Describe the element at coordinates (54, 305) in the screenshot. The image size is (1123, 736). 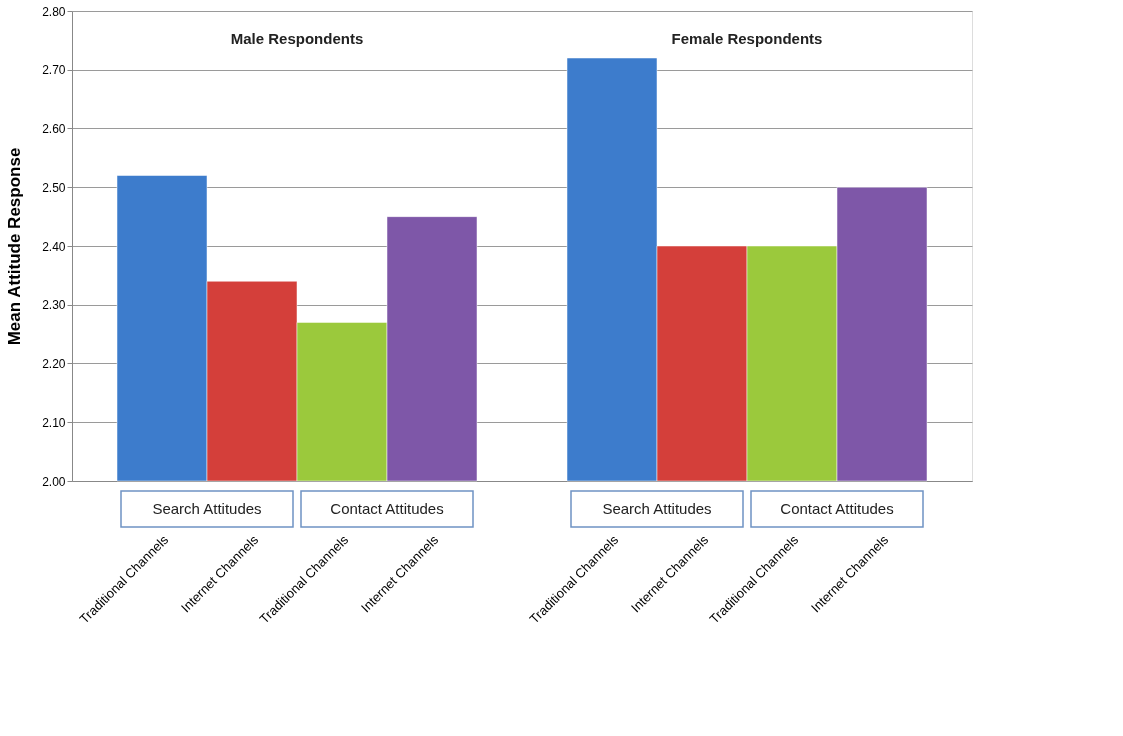
I see `y-tick-label: 2.30` at that location.